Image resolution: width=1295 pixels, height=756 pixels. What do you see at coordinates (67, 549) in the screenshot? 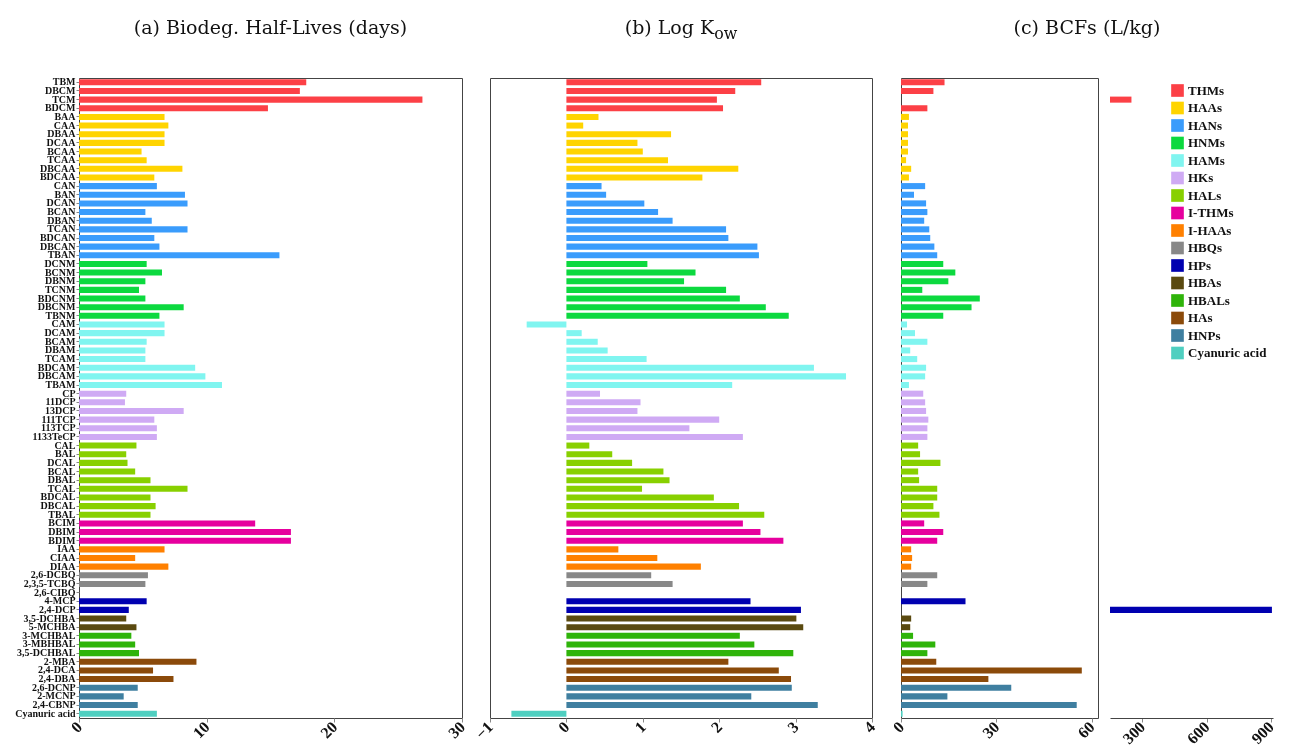
I see `y-tick-label: IAA` at bounding box center [67, 549].